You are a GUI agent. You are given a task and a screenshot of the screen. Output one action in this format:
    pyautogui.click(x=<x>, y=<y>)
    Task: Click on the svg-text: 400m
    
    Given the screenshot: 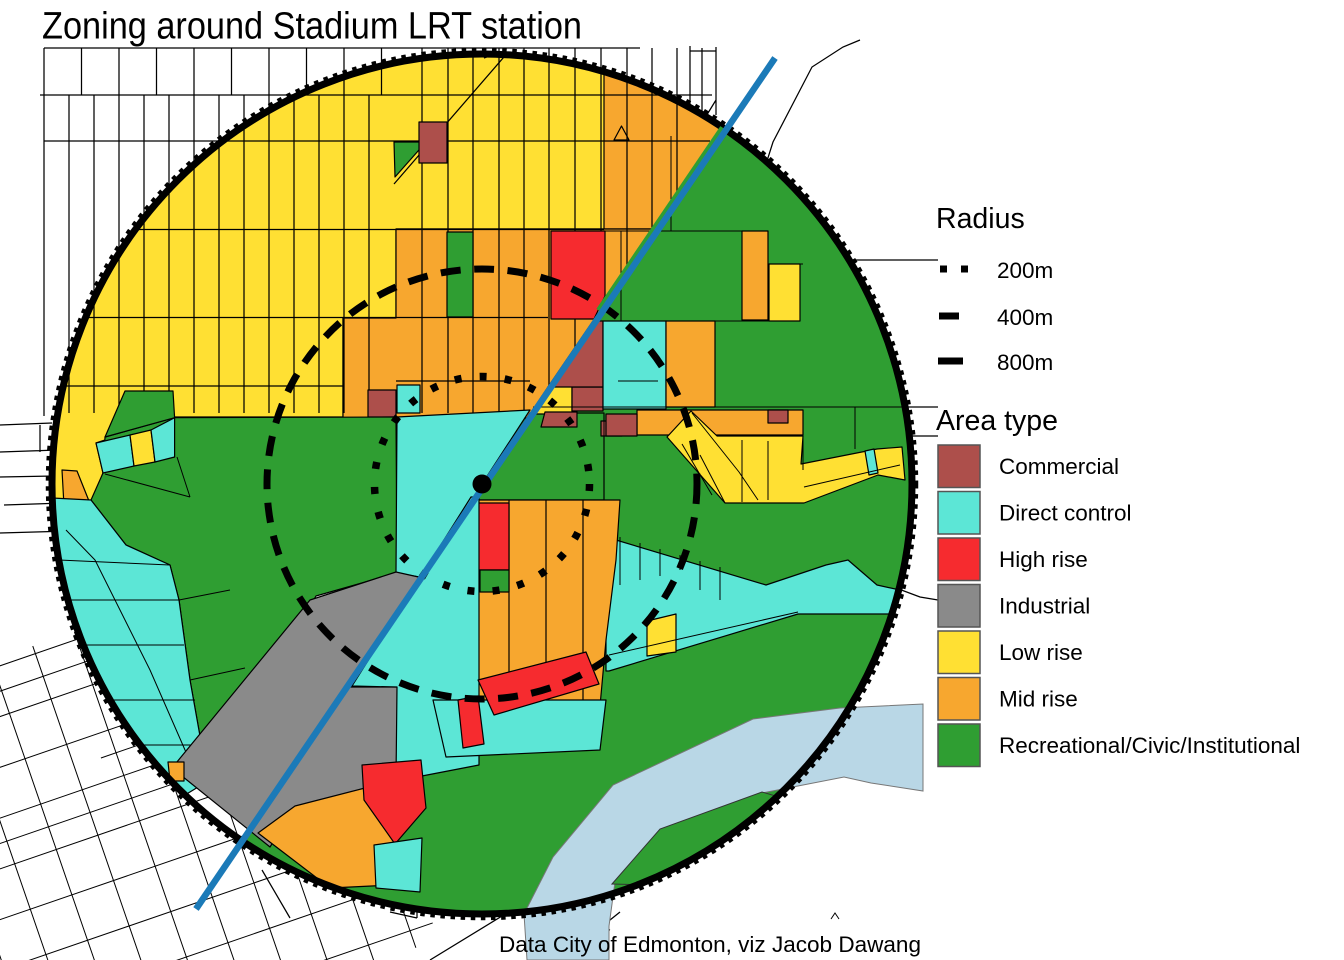 What is the action you would take?
    pyautogui.click(x=1025, y=317)
    